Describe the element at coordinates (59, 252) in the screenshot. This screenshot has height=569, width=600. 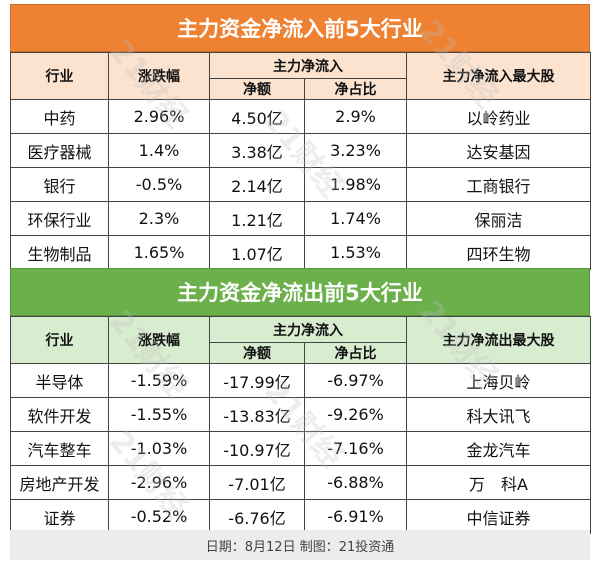
I see `cell-industry: 生物制品` at that location.